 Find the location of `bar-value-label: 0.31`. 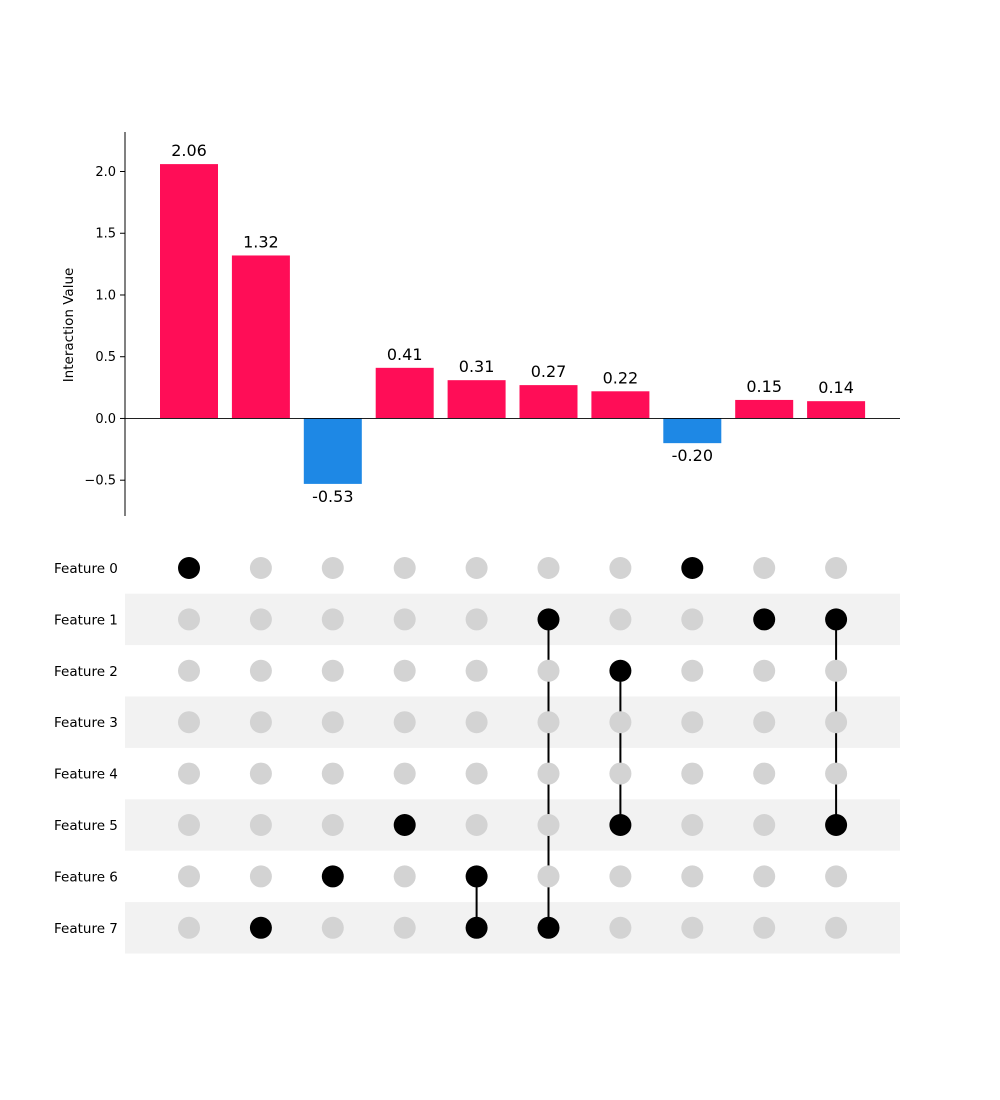

bar-value-label: 0.31 is located at coordinates (477, 366).